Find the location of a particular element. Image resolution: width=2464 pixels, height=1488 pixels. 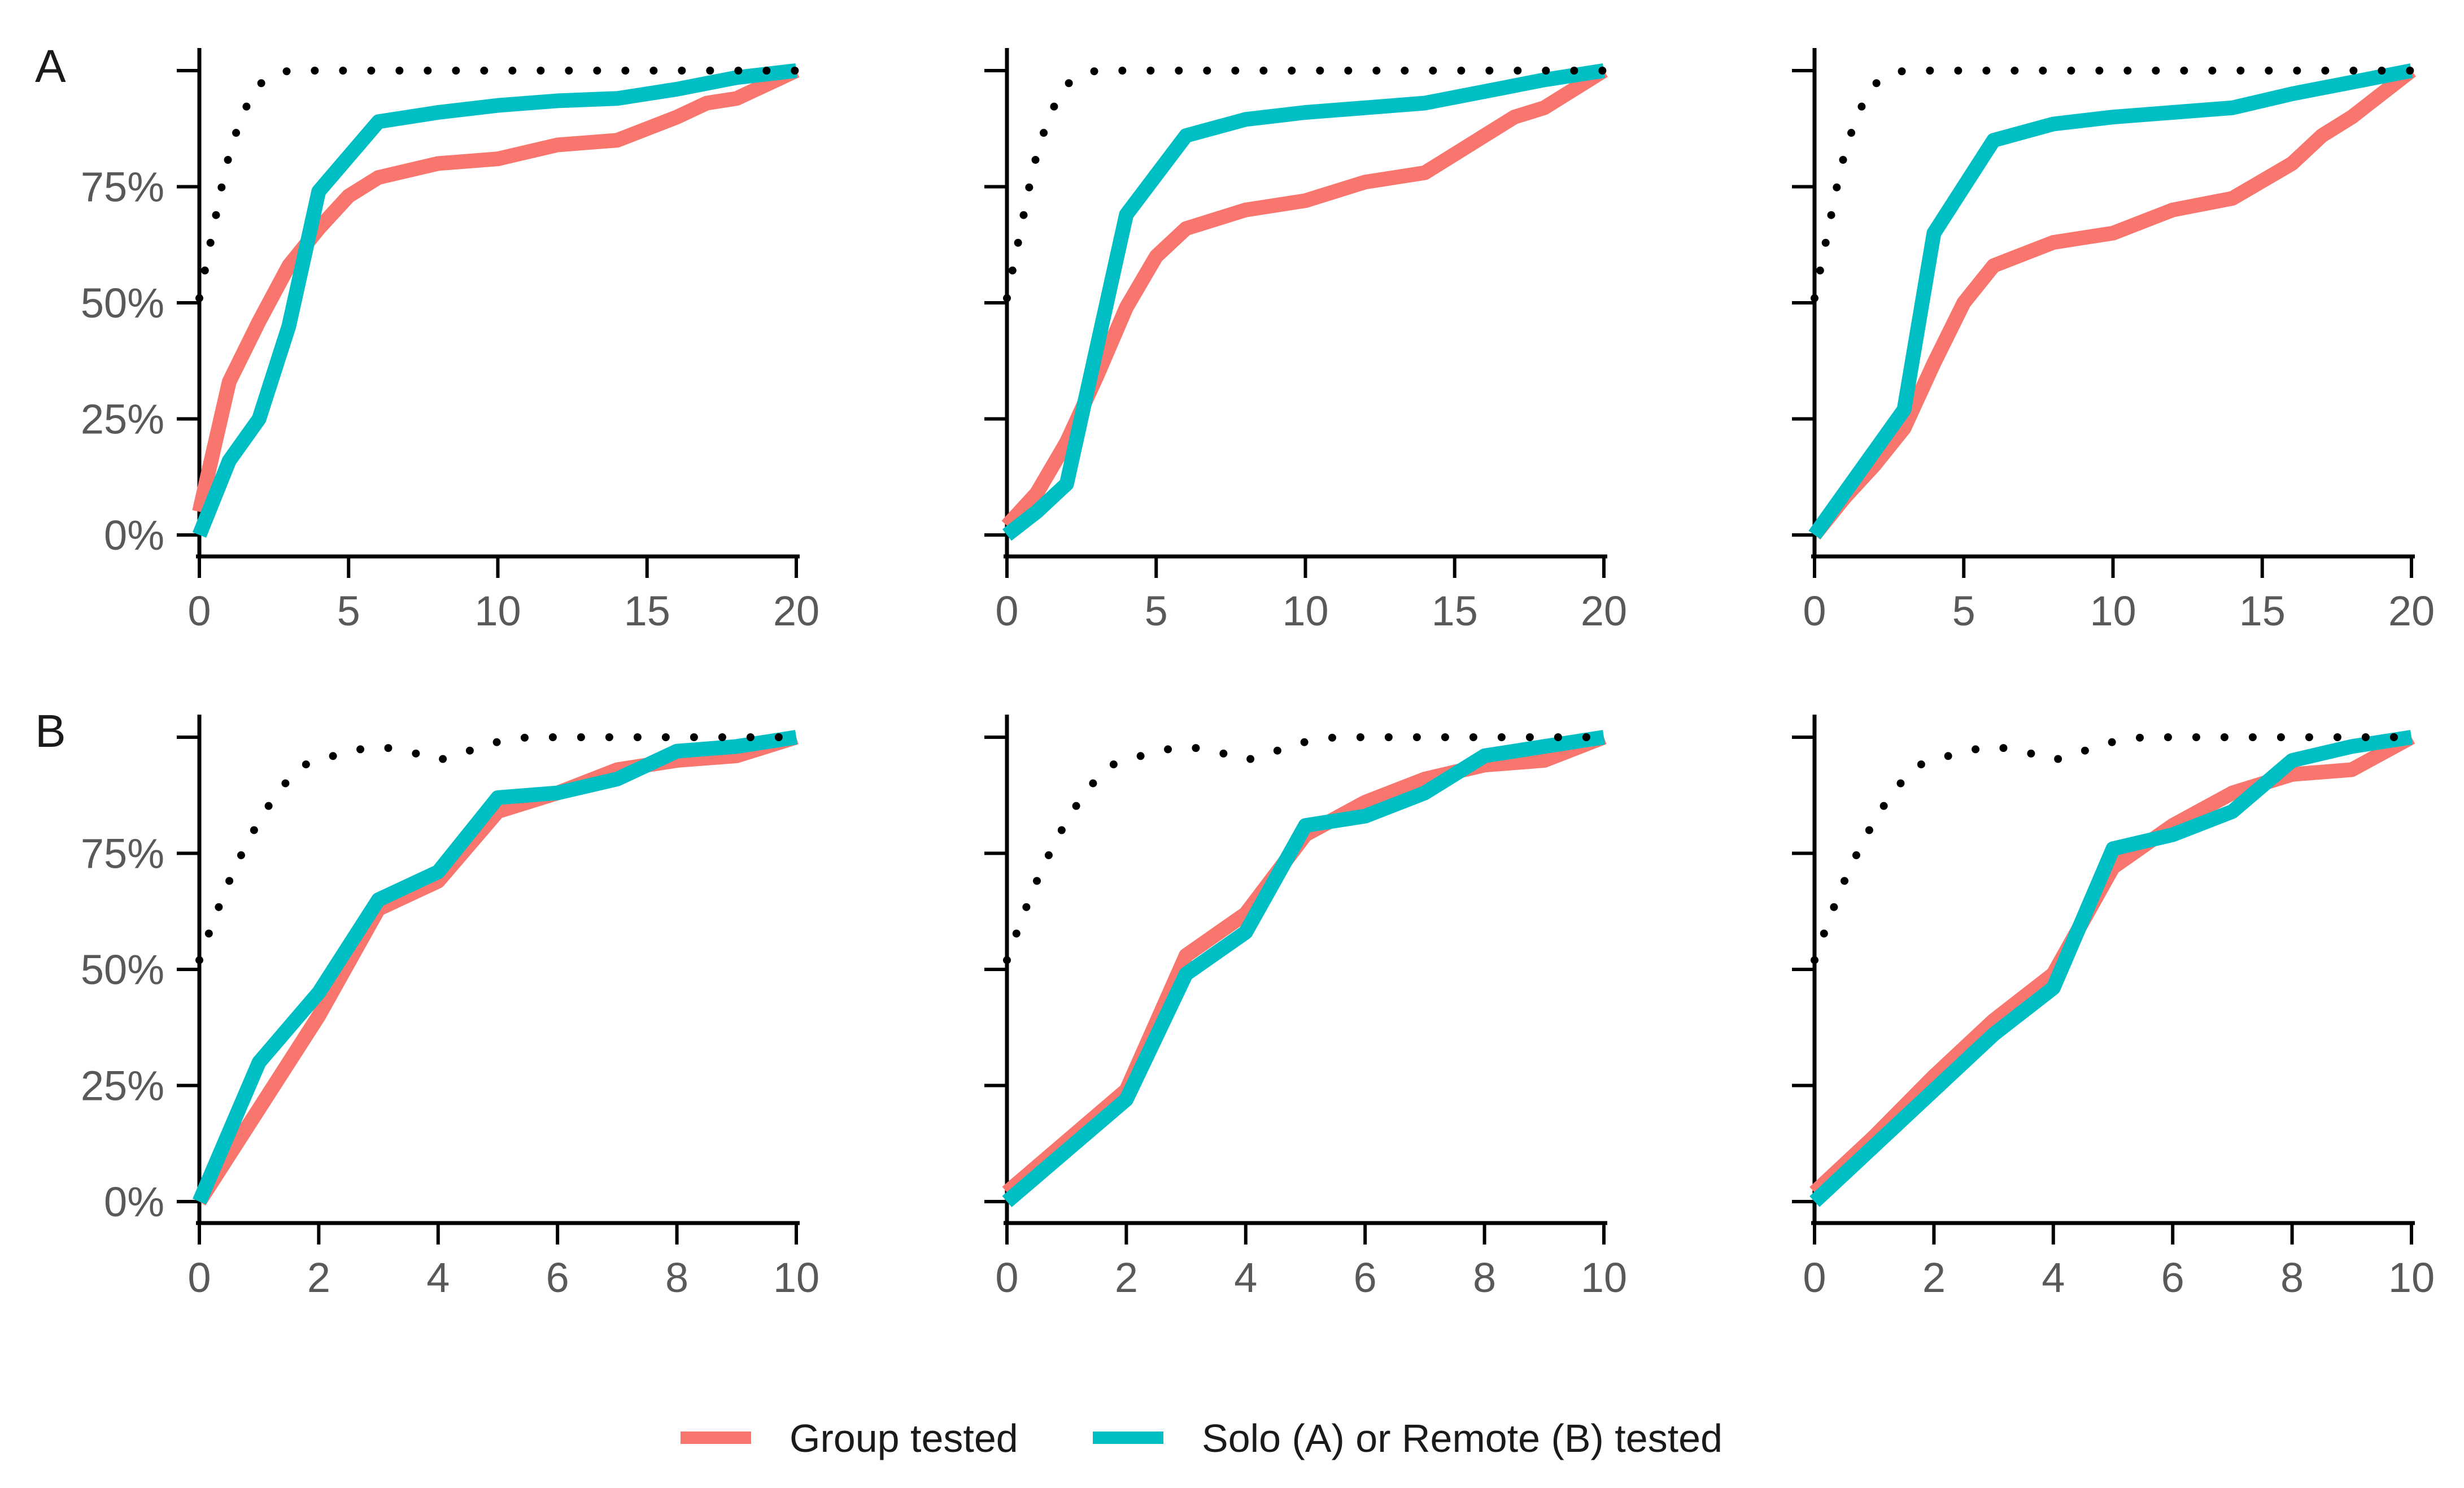

panel-a3-xtick-label: 15 is located at coordinates (2263, 611).